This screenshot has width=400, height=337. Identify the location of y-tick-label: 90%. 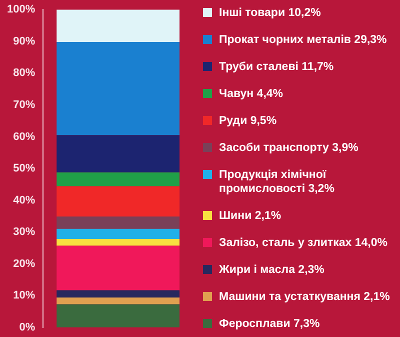
(24, 41).